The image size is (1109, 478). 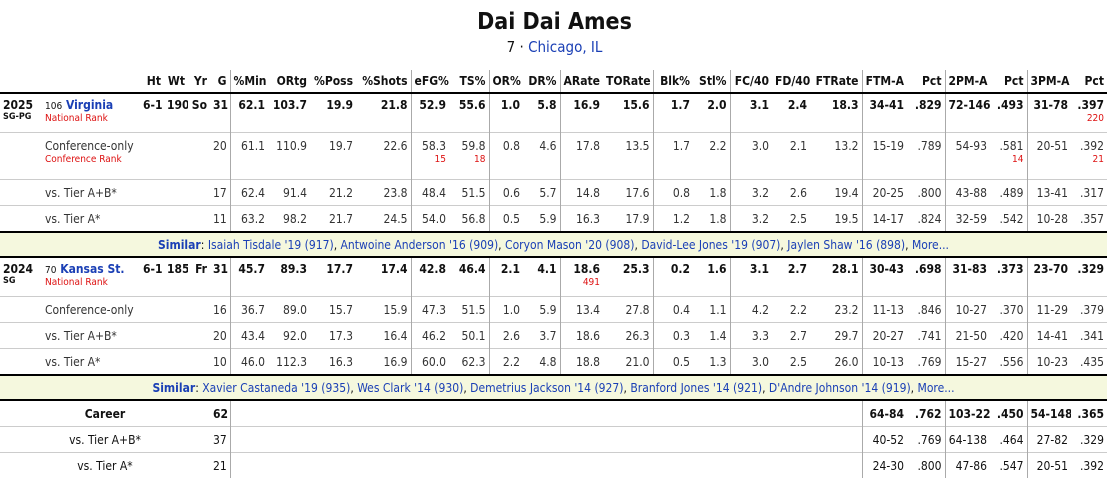 What do you see at coordinates (674, 336) in the screenshot?
I see `stat-value: 0.3` at bounding box center [674, 336].